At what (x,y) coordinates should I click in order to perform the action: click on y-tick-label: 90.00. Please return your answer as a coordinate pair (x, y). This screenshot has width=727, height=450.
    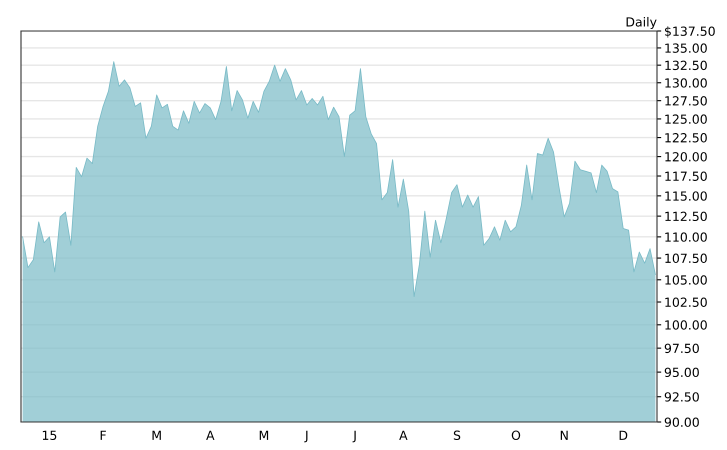
    Looking at the image, I should click on (681, 422).